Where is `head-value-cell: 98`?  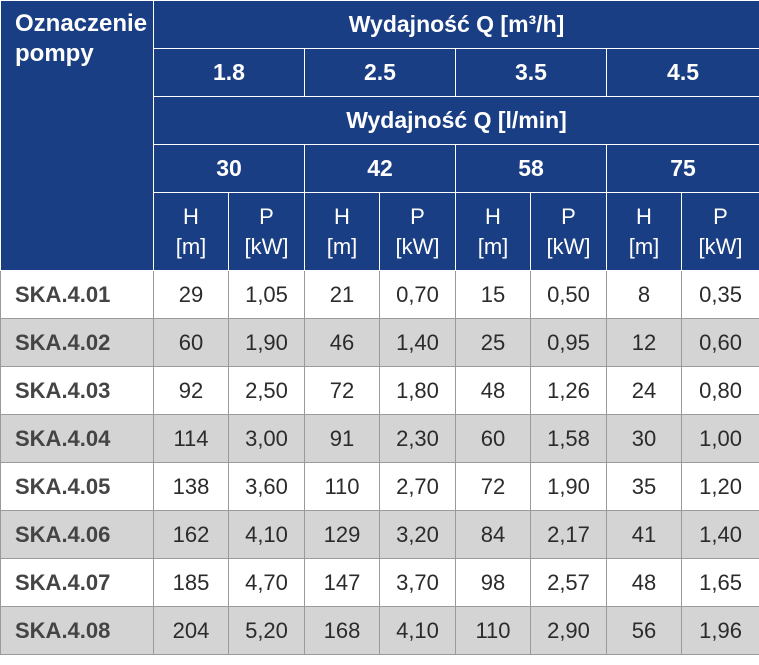
head-value-cell: 98 is located at coordinates (493, 582).